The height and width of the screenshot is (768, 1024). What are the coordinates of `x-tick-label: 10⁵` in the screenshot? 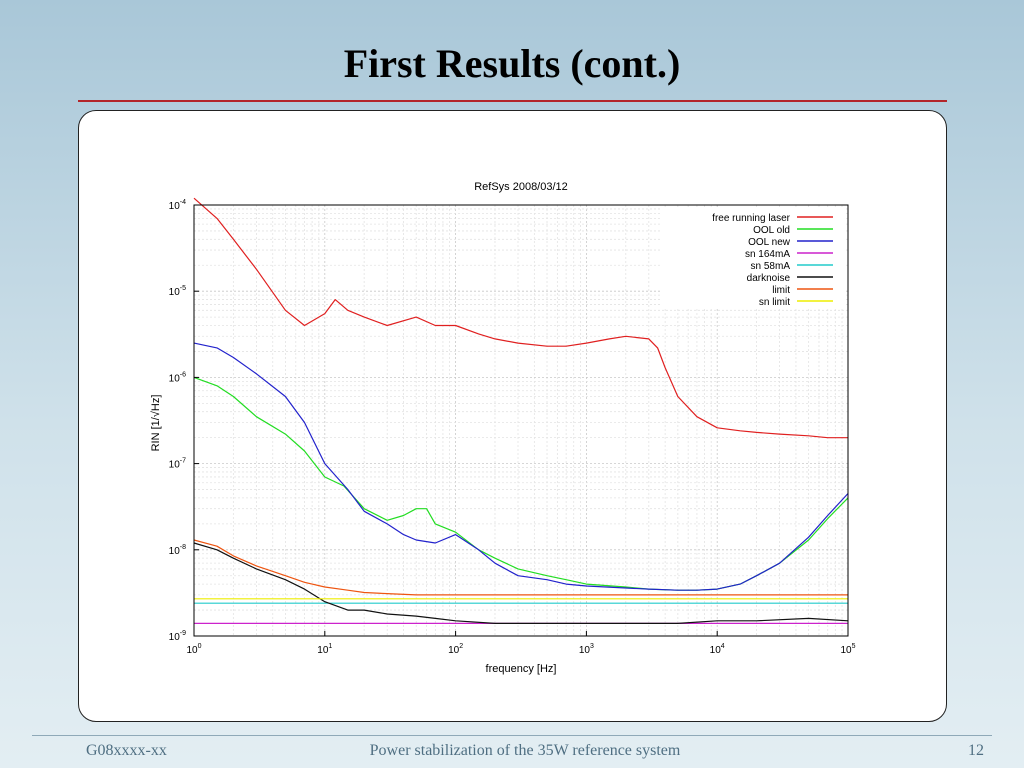 It's located at (847, 649).